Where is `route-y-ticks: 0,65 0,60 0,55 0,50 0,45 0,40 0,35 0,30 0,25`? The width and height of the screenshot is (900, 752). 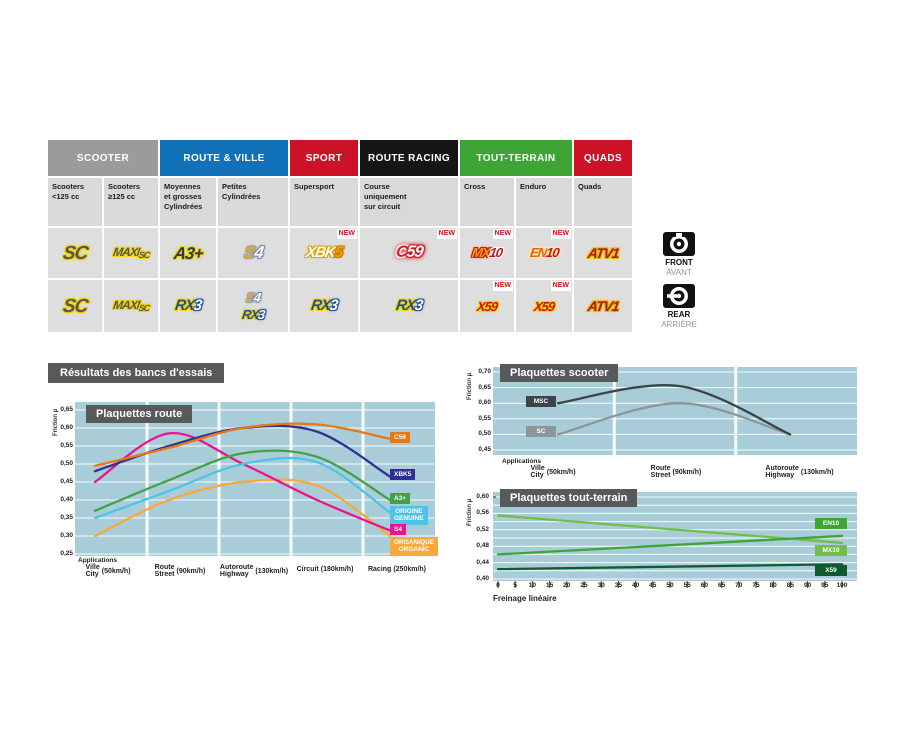
route-y-ticks: 0,65 0,60 0,55 0,50 0,45 0,40 0,35 0,30 0,25 is located at coordinates (66, 481).